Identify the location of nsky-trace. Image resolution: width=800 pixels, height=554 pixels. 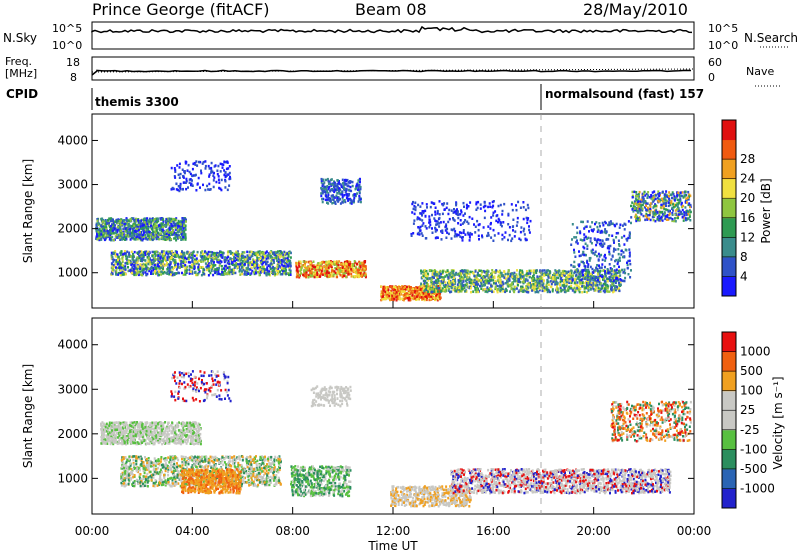
(392, 29).